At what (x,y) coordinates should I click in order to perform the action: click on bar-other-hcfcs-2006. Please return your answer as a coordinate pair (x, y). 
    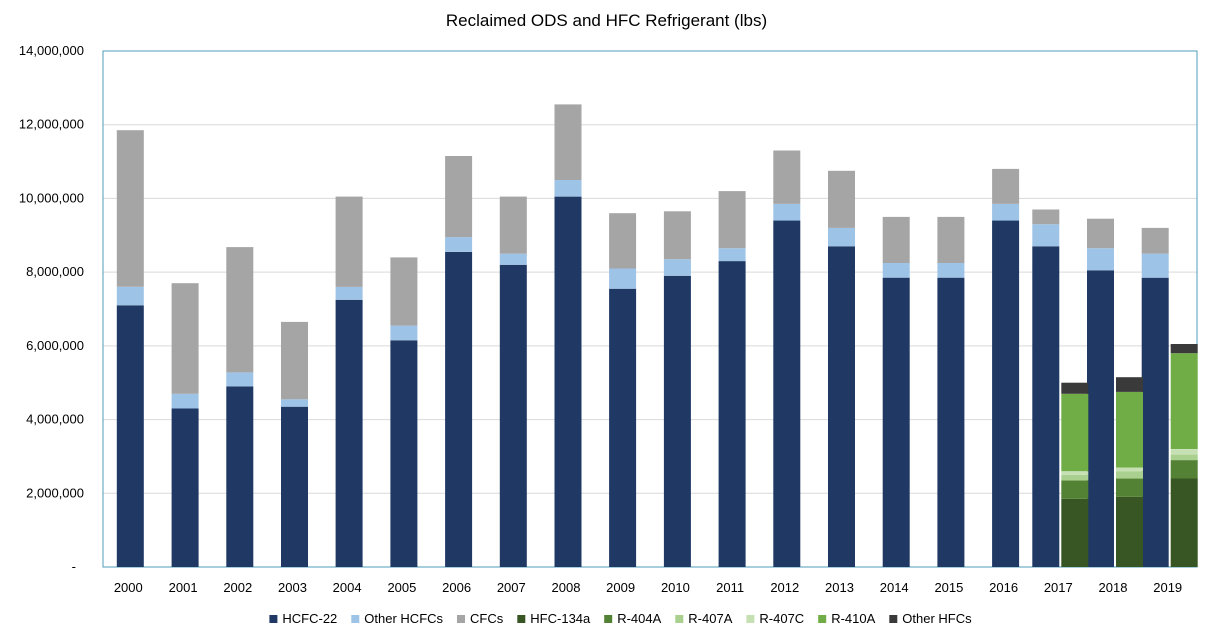
    Looking at the image, I should click on (459, 244).